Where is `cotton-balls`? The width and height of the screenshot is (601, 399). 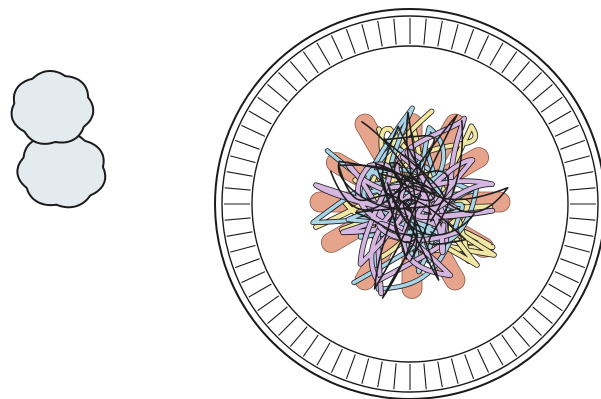 cotton-balls is located at coordinates (58, 139).